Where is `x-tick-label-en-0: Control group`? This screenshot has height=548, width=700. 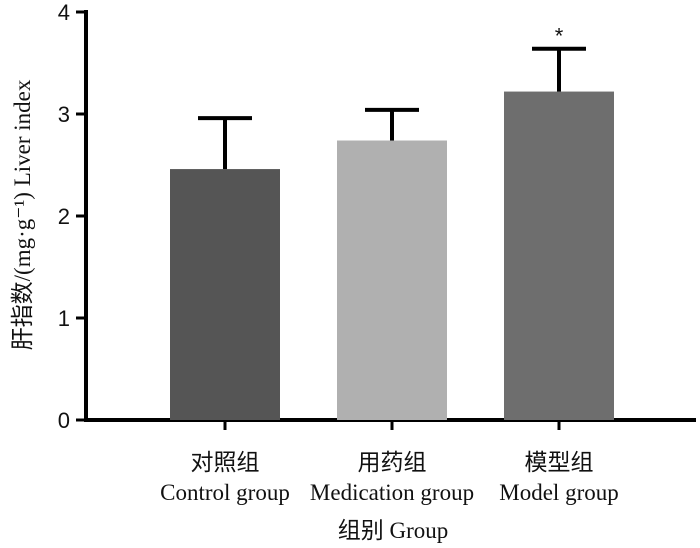
x-tick-label-en-0: Control group is located at coordinates (225, 492).